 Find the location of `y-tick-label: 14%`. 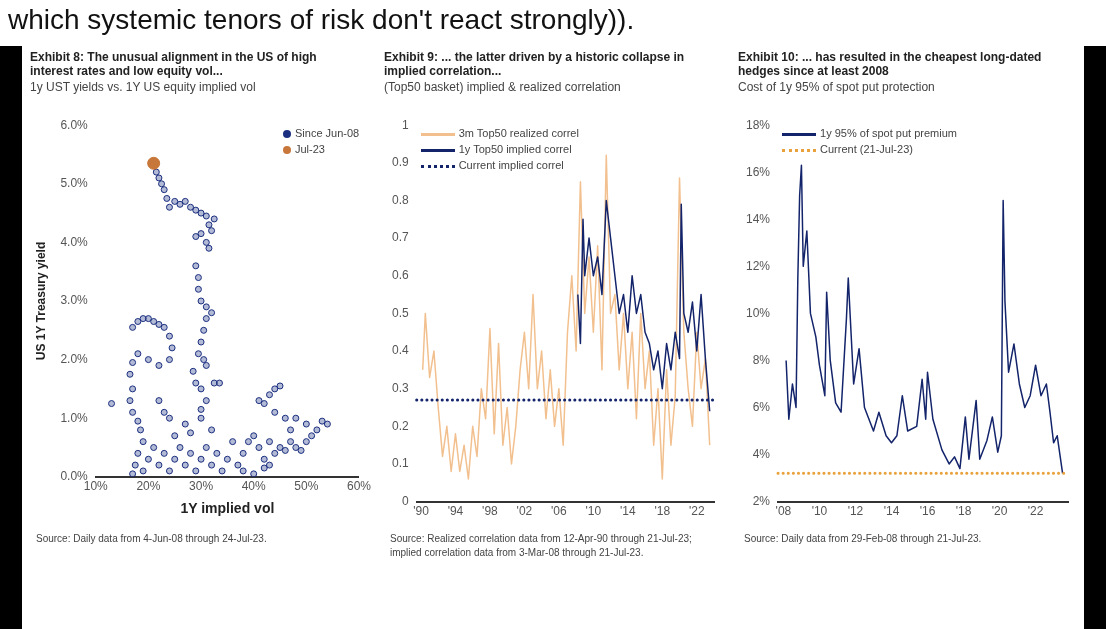

y-tick-label: 14% is located at coordinates (758, 218).